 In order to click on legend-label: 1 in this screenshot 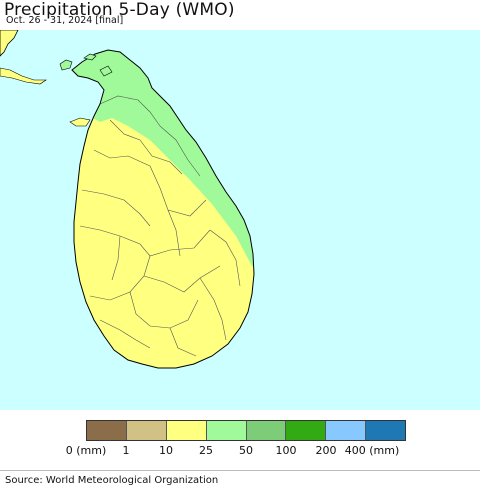, I will do `click(126, 450)`.